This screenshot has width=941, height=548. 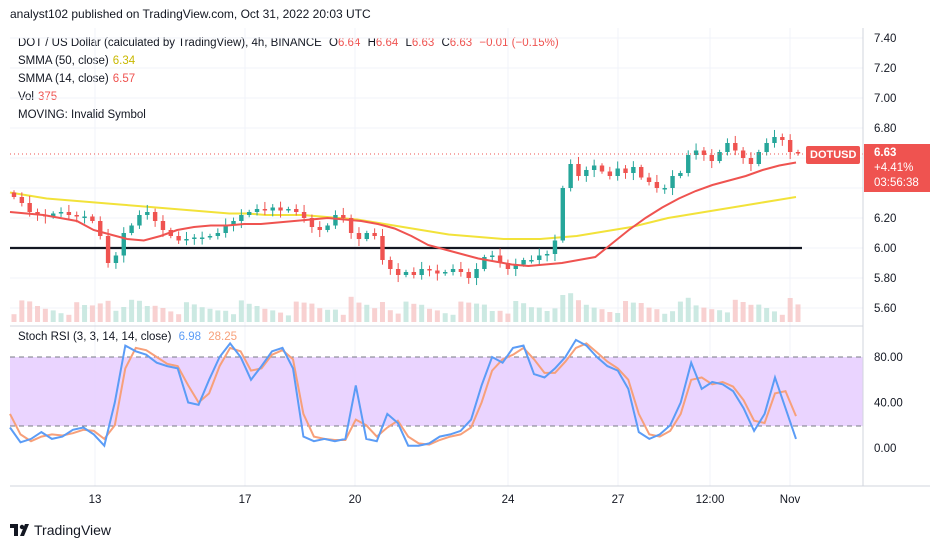 What do you see at coordinates (508, 500) in the screenshot?
I see `time-tick-label: 24` at bounding box center [508, 500].